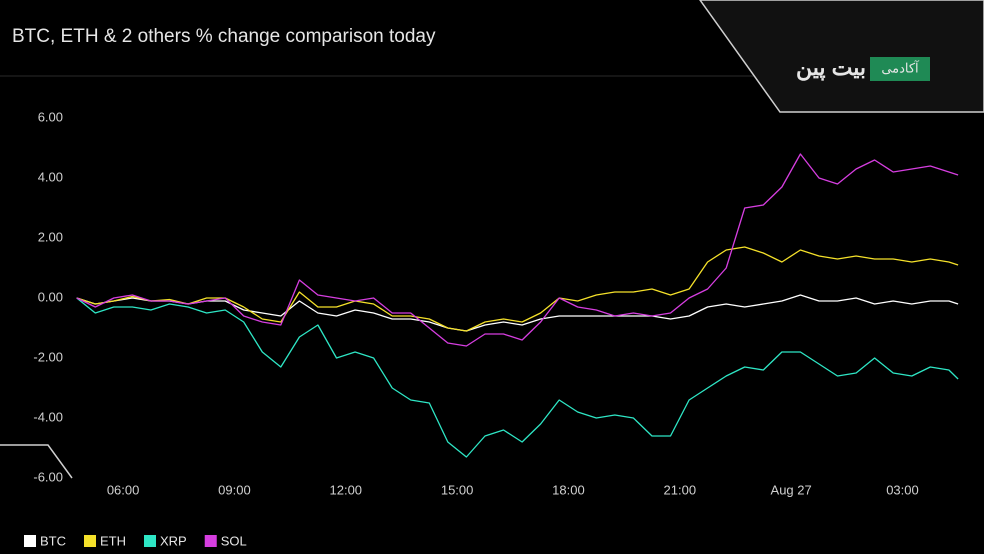  Describe the element at coordinates (831, 68) in the screenshot. I see `logo-brand: بیت پین` at that location.